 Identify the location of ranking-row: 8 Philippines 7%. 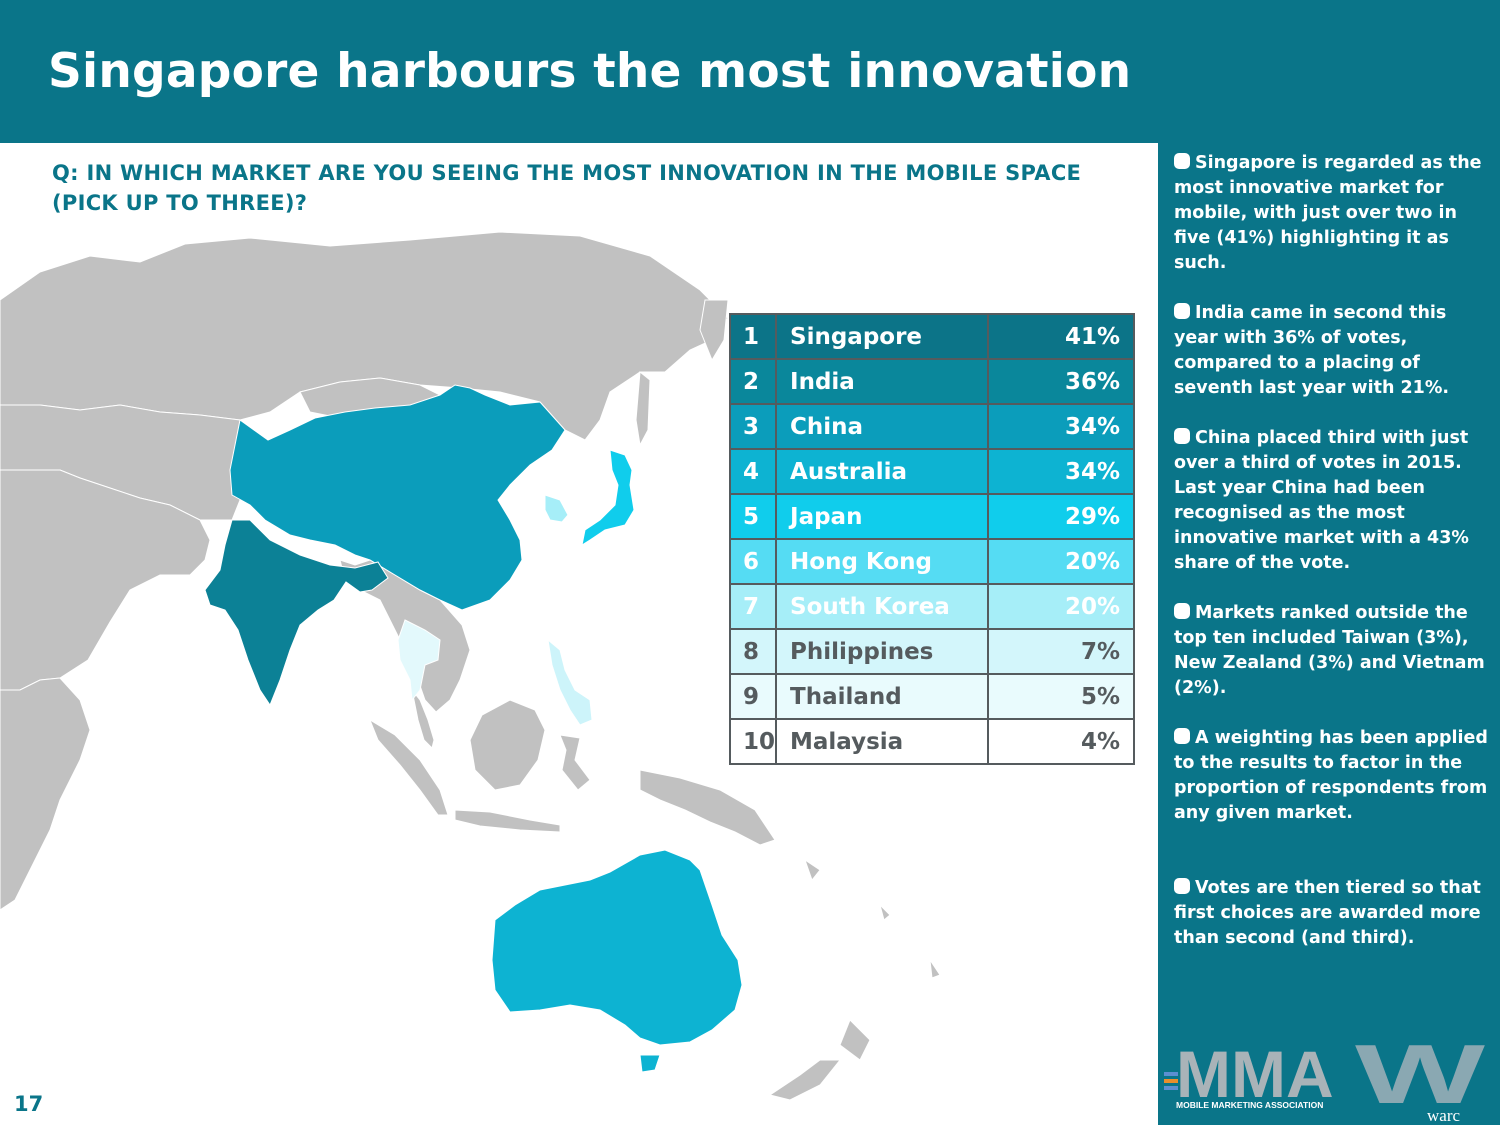
(931, 651).